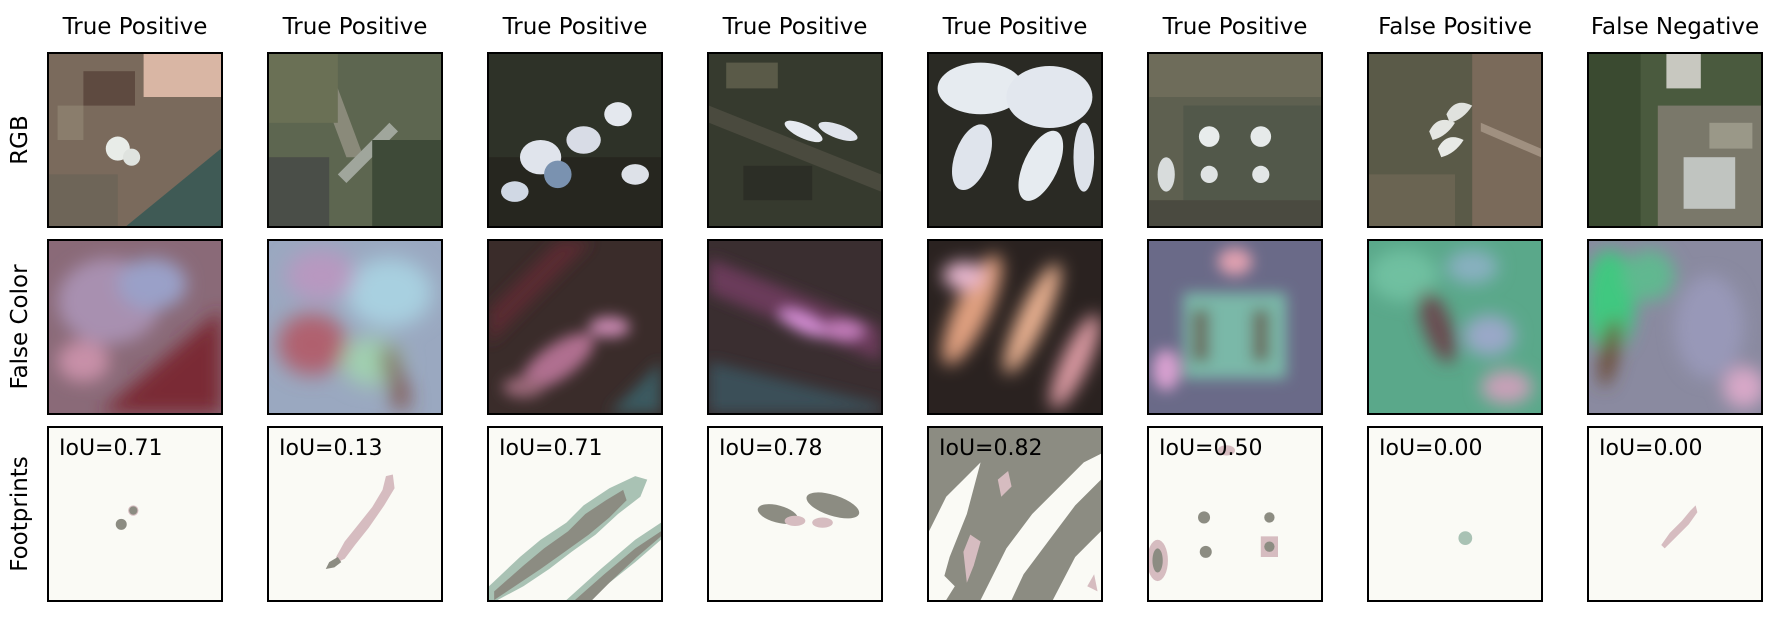 This screenshot has height=628, width=1783. What do you see at coordinates (1015, 514) in the screenshot?
I see `footprint-panel: IoU=0.82` at bounding box center [1015, 514].